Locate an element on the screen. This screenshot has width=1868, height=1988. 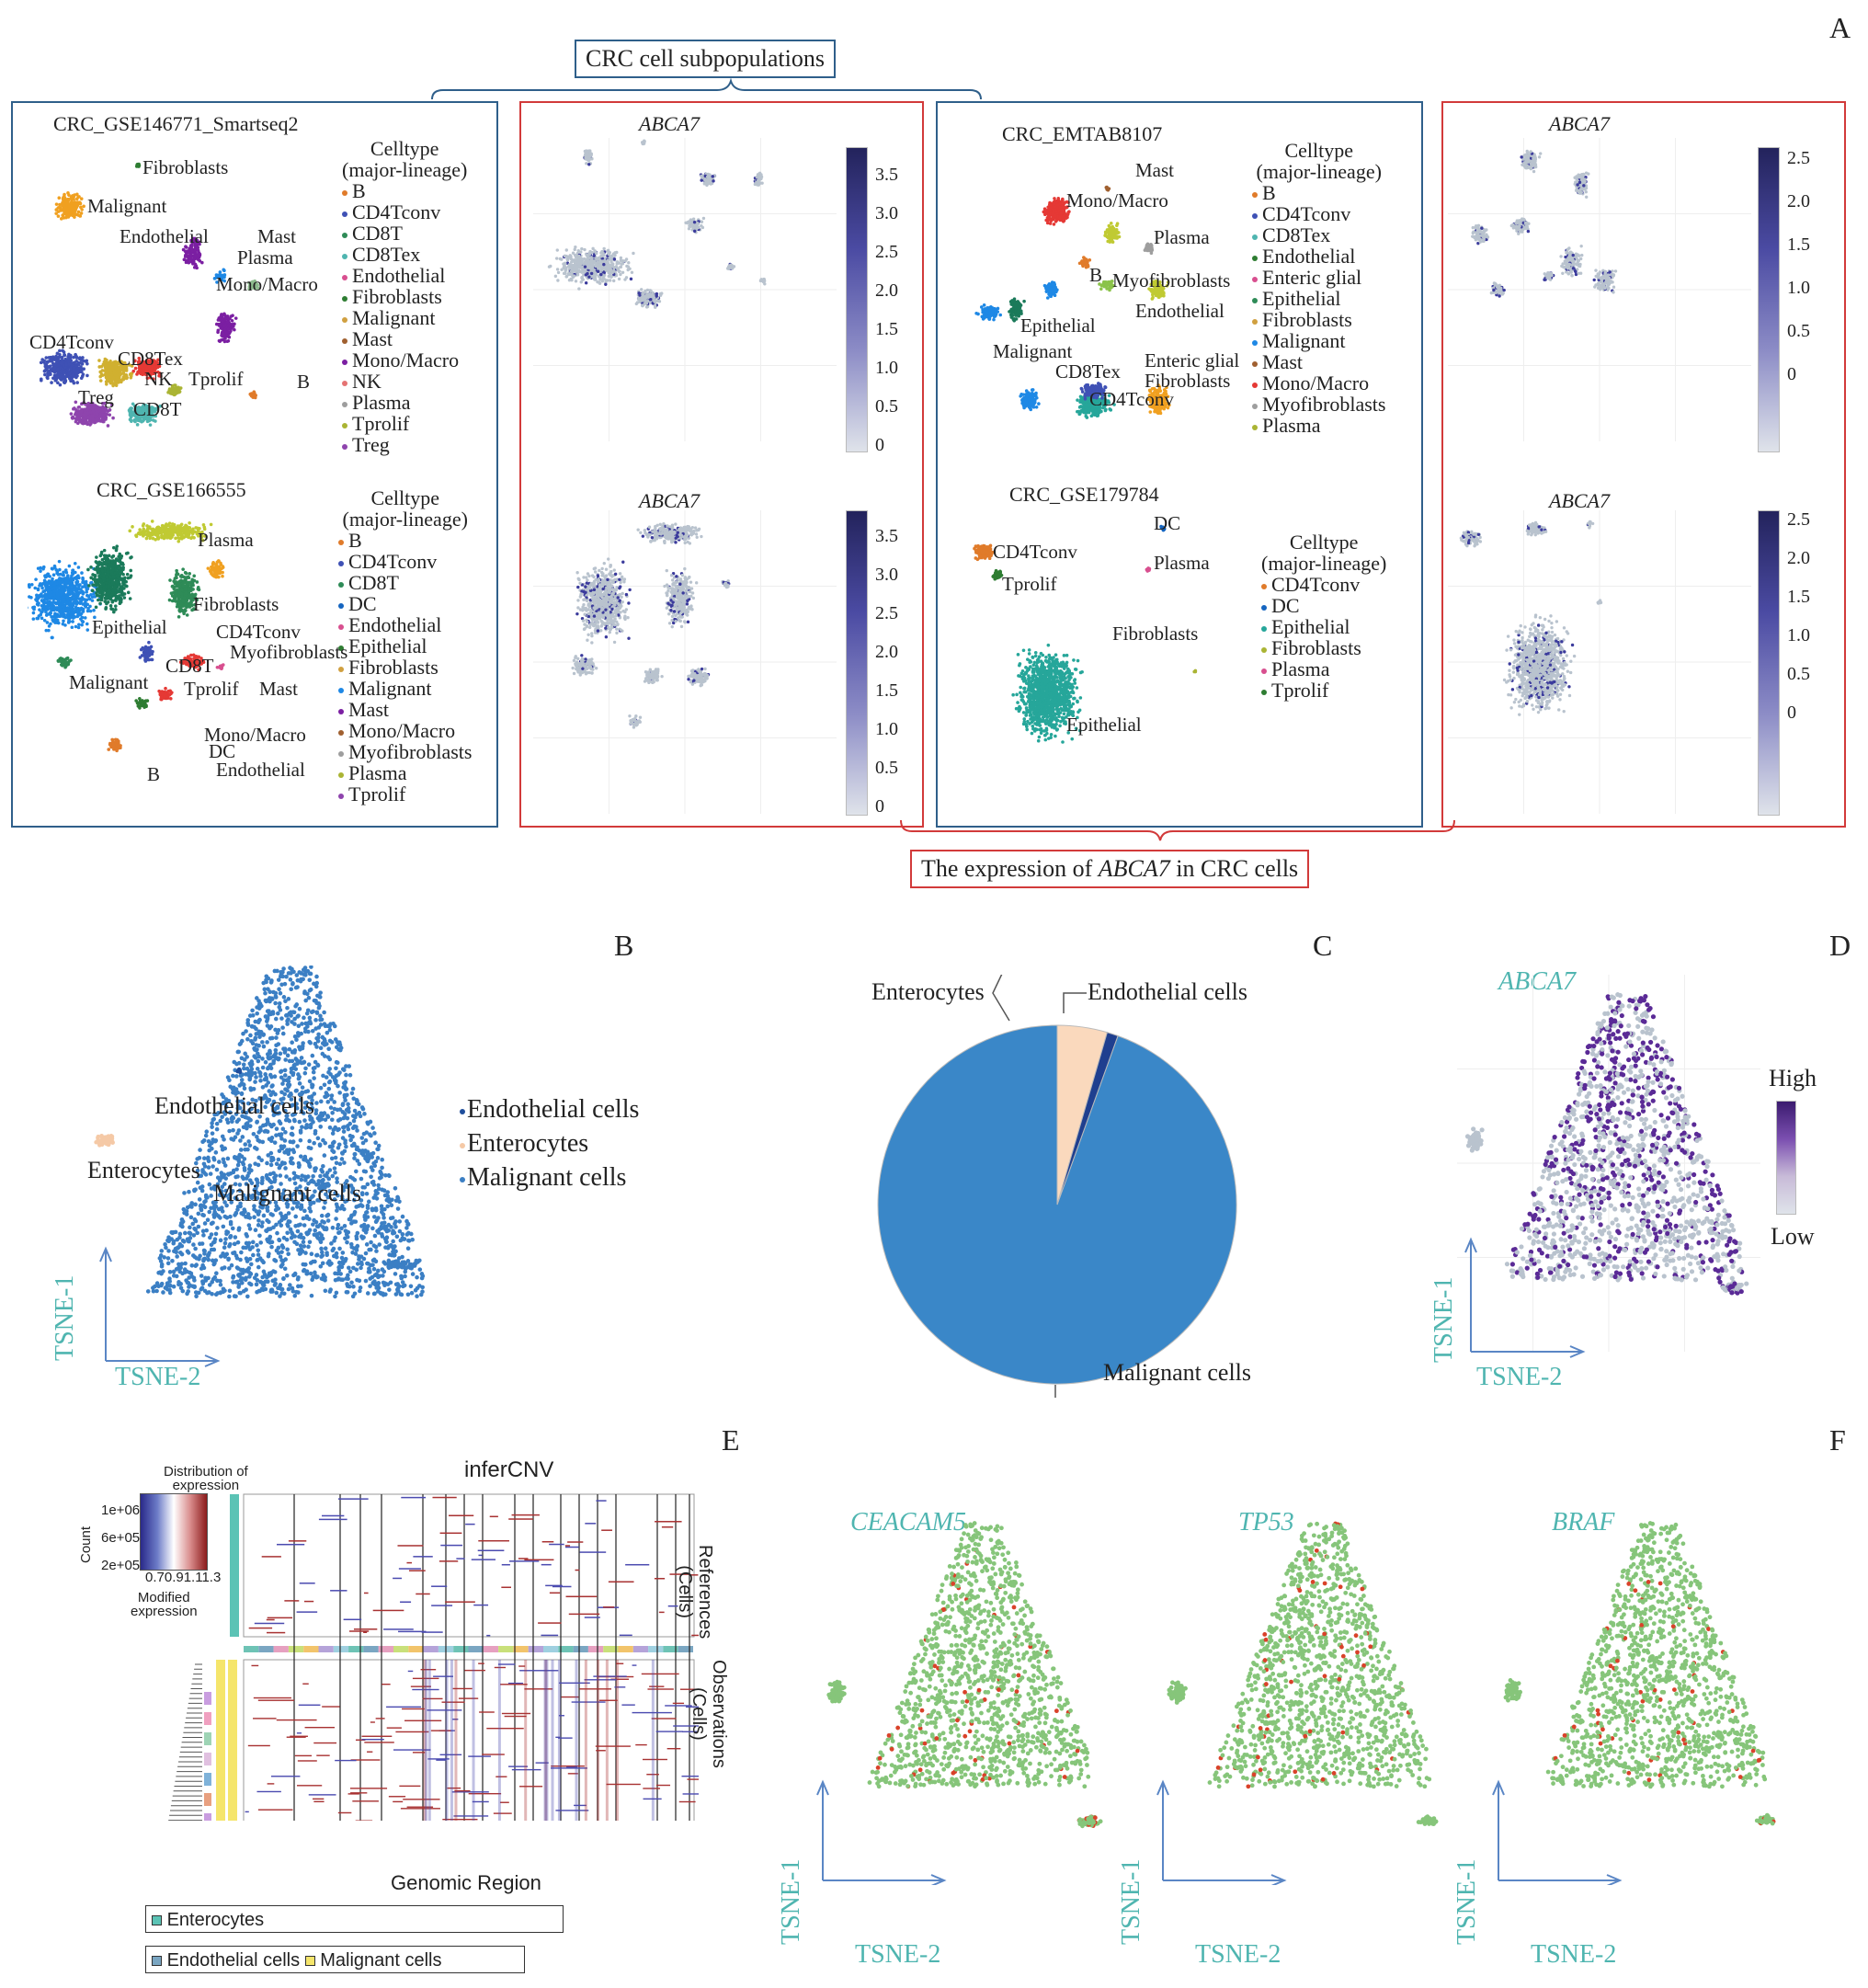
legend-title: Celltype is located at coordinates (404, 148).